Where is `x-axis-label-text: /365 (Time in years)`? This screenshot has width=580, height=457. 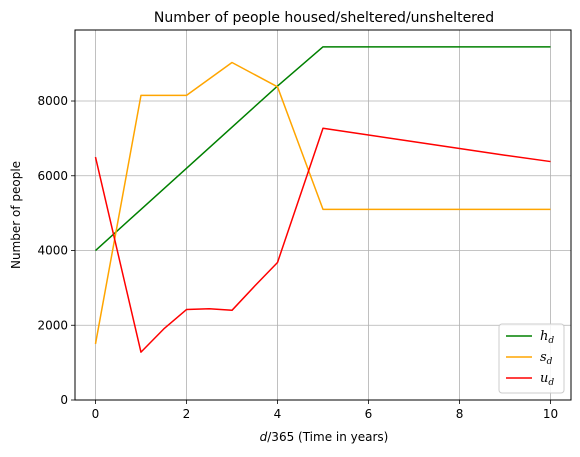 x-axis-label-text: /365 (Time in years) is located at coordinates (327, 437).